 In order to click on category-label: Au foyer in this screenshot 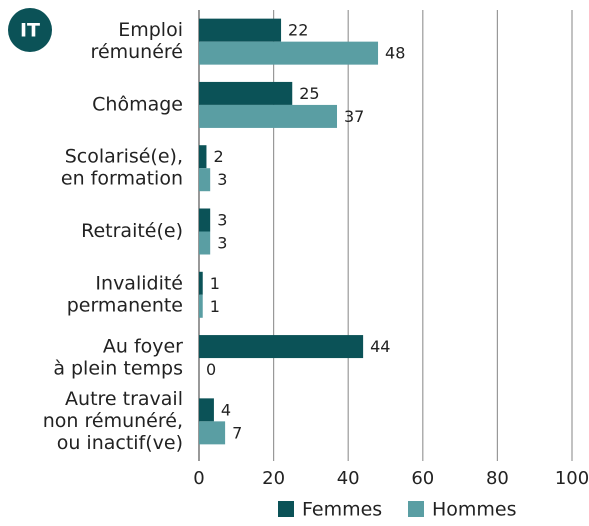, I will do `click(143, 347)`.